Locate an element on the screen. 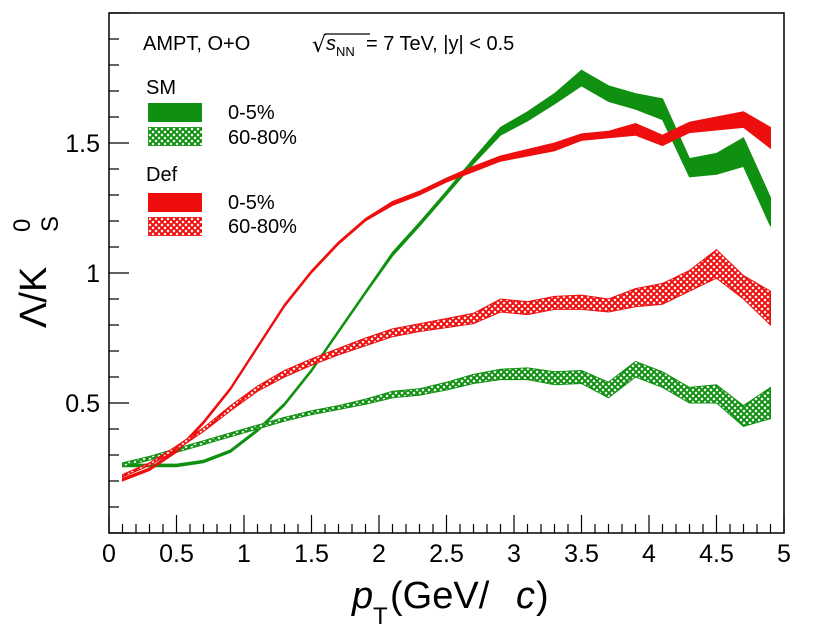 The image size is (814, 640). y-axis-title: Λ/K 0 S is located at coordinates (36, 272).